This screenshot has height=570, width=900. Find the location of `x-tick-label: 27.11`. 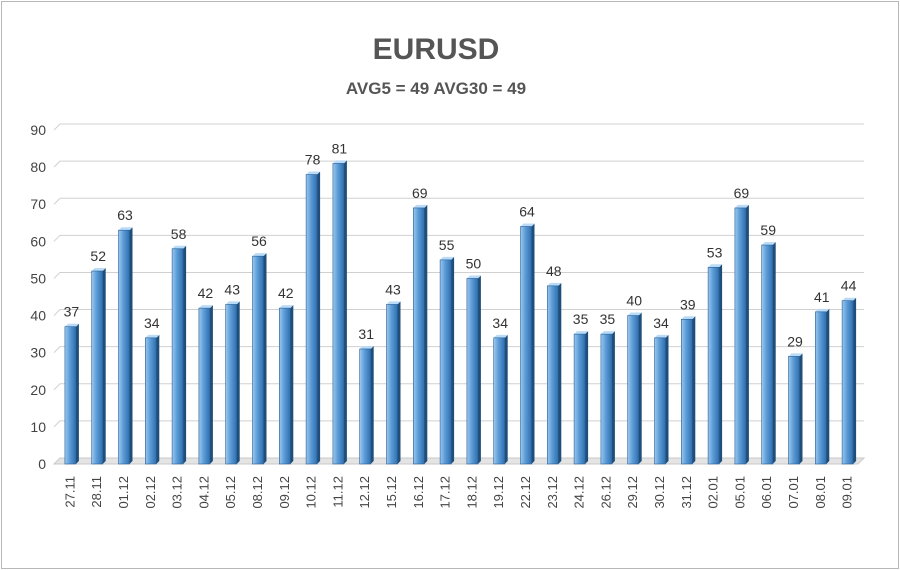

x-tick-label: 27.11 is located at coordinates (69, 492).